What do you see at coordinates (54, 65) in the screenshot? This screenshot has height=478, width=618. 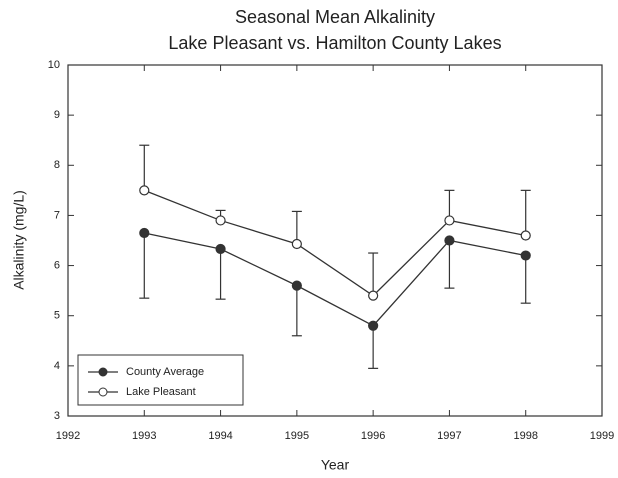 I see `y-tick-label: 10` at bounding box center [54, 65].